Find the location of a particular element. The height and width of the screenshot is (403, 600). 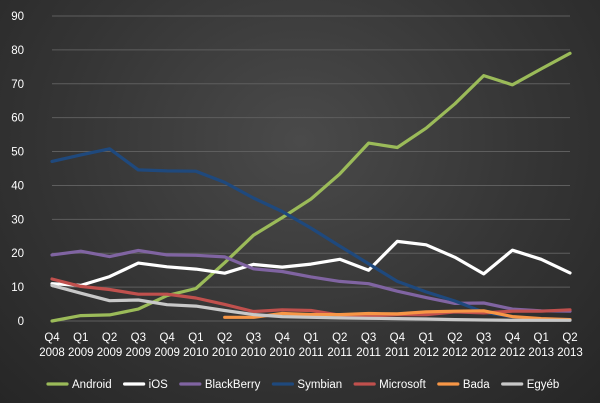

y-tick-label: 80 is located at coordinates (17, 51).